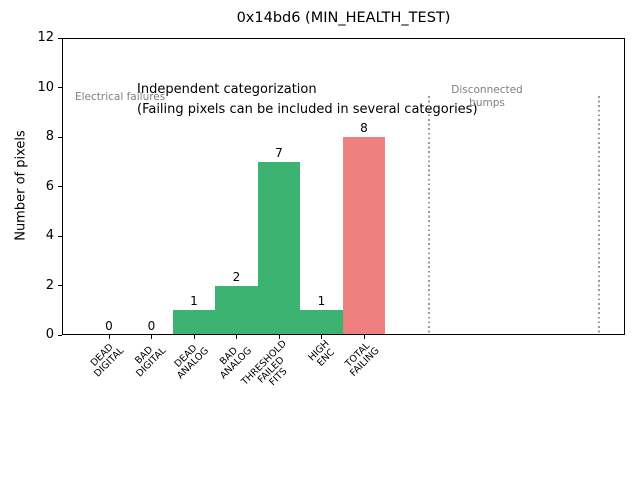 This screenshot has height=480, width=640. Describe the element at coordinates (487, 103) in the screenshot. I see `disconnected-bumps-label-line2: bumps` at that location.